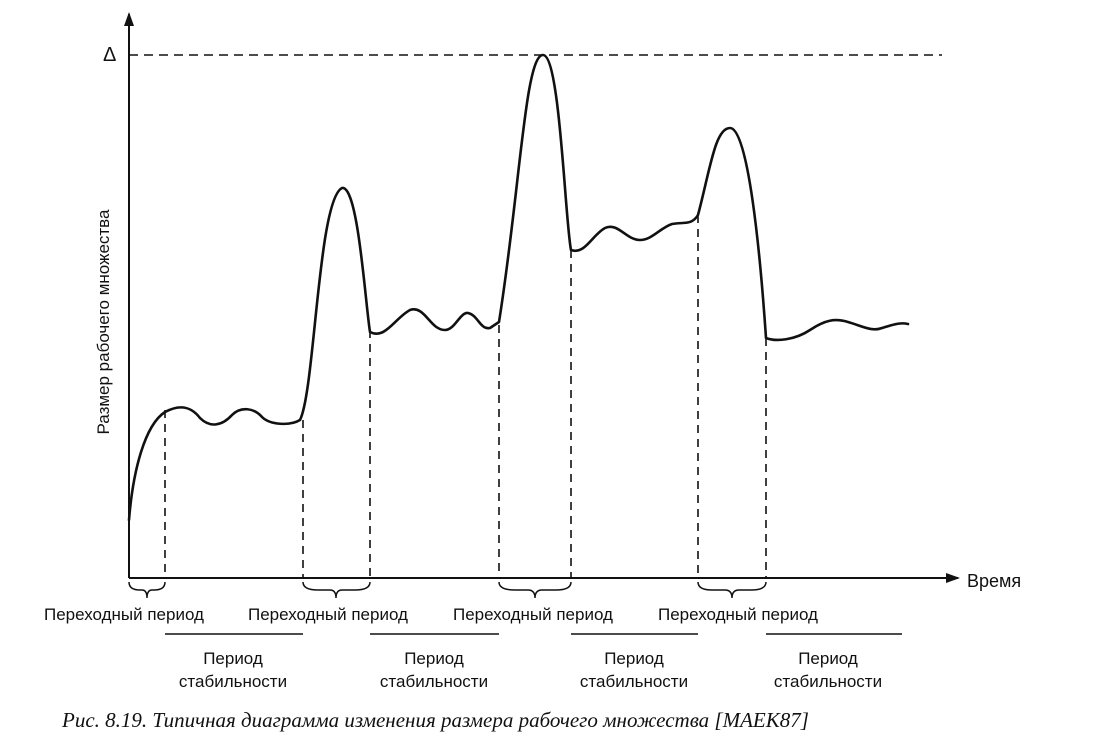 The width and height of the screenshot is (1119, 741). I want to click on stability-label-2a: Период, so click(434, 658).